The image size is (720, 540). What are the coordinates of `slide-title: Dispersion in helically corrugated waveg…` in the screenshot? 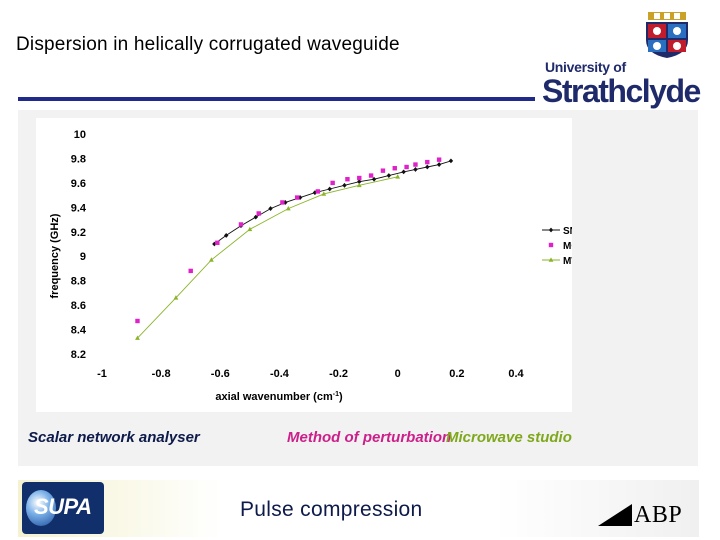 It's located at (208, 44).